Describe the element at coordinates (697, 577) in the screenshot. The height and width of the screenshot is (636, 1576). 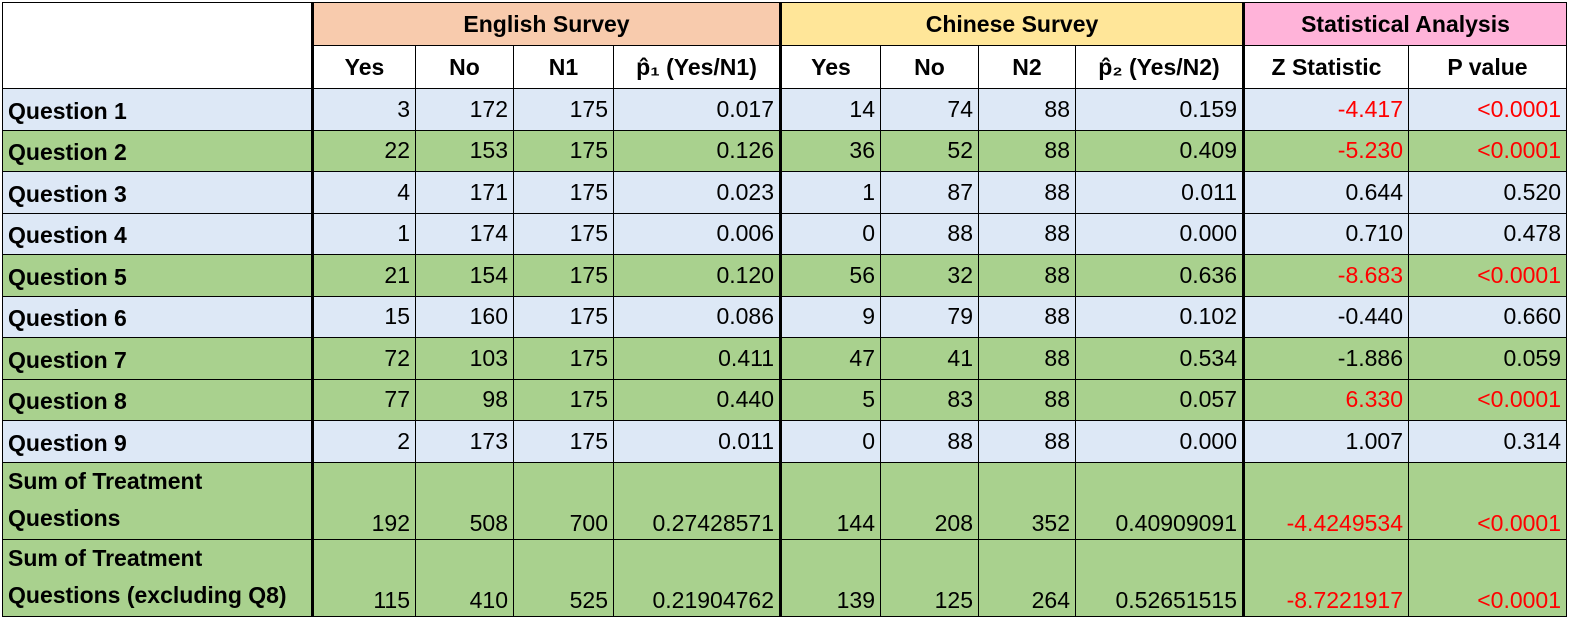
I see `table-cell: 0.21904762` at that location.